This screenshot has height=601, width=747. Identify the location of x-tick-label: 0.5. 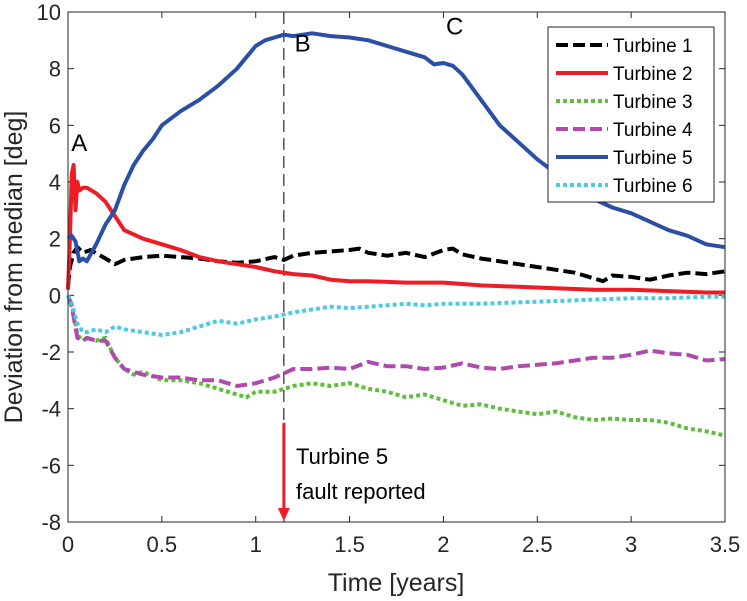
(162, 544).